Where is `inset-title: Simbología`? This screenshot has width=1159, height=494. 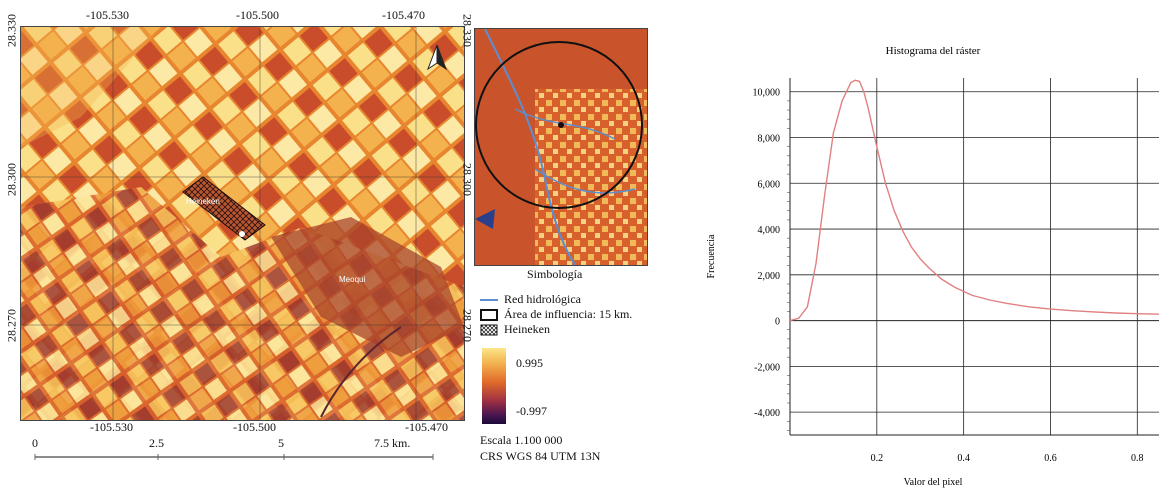
inset-title: Simbología is located at coordinates (555, 274).